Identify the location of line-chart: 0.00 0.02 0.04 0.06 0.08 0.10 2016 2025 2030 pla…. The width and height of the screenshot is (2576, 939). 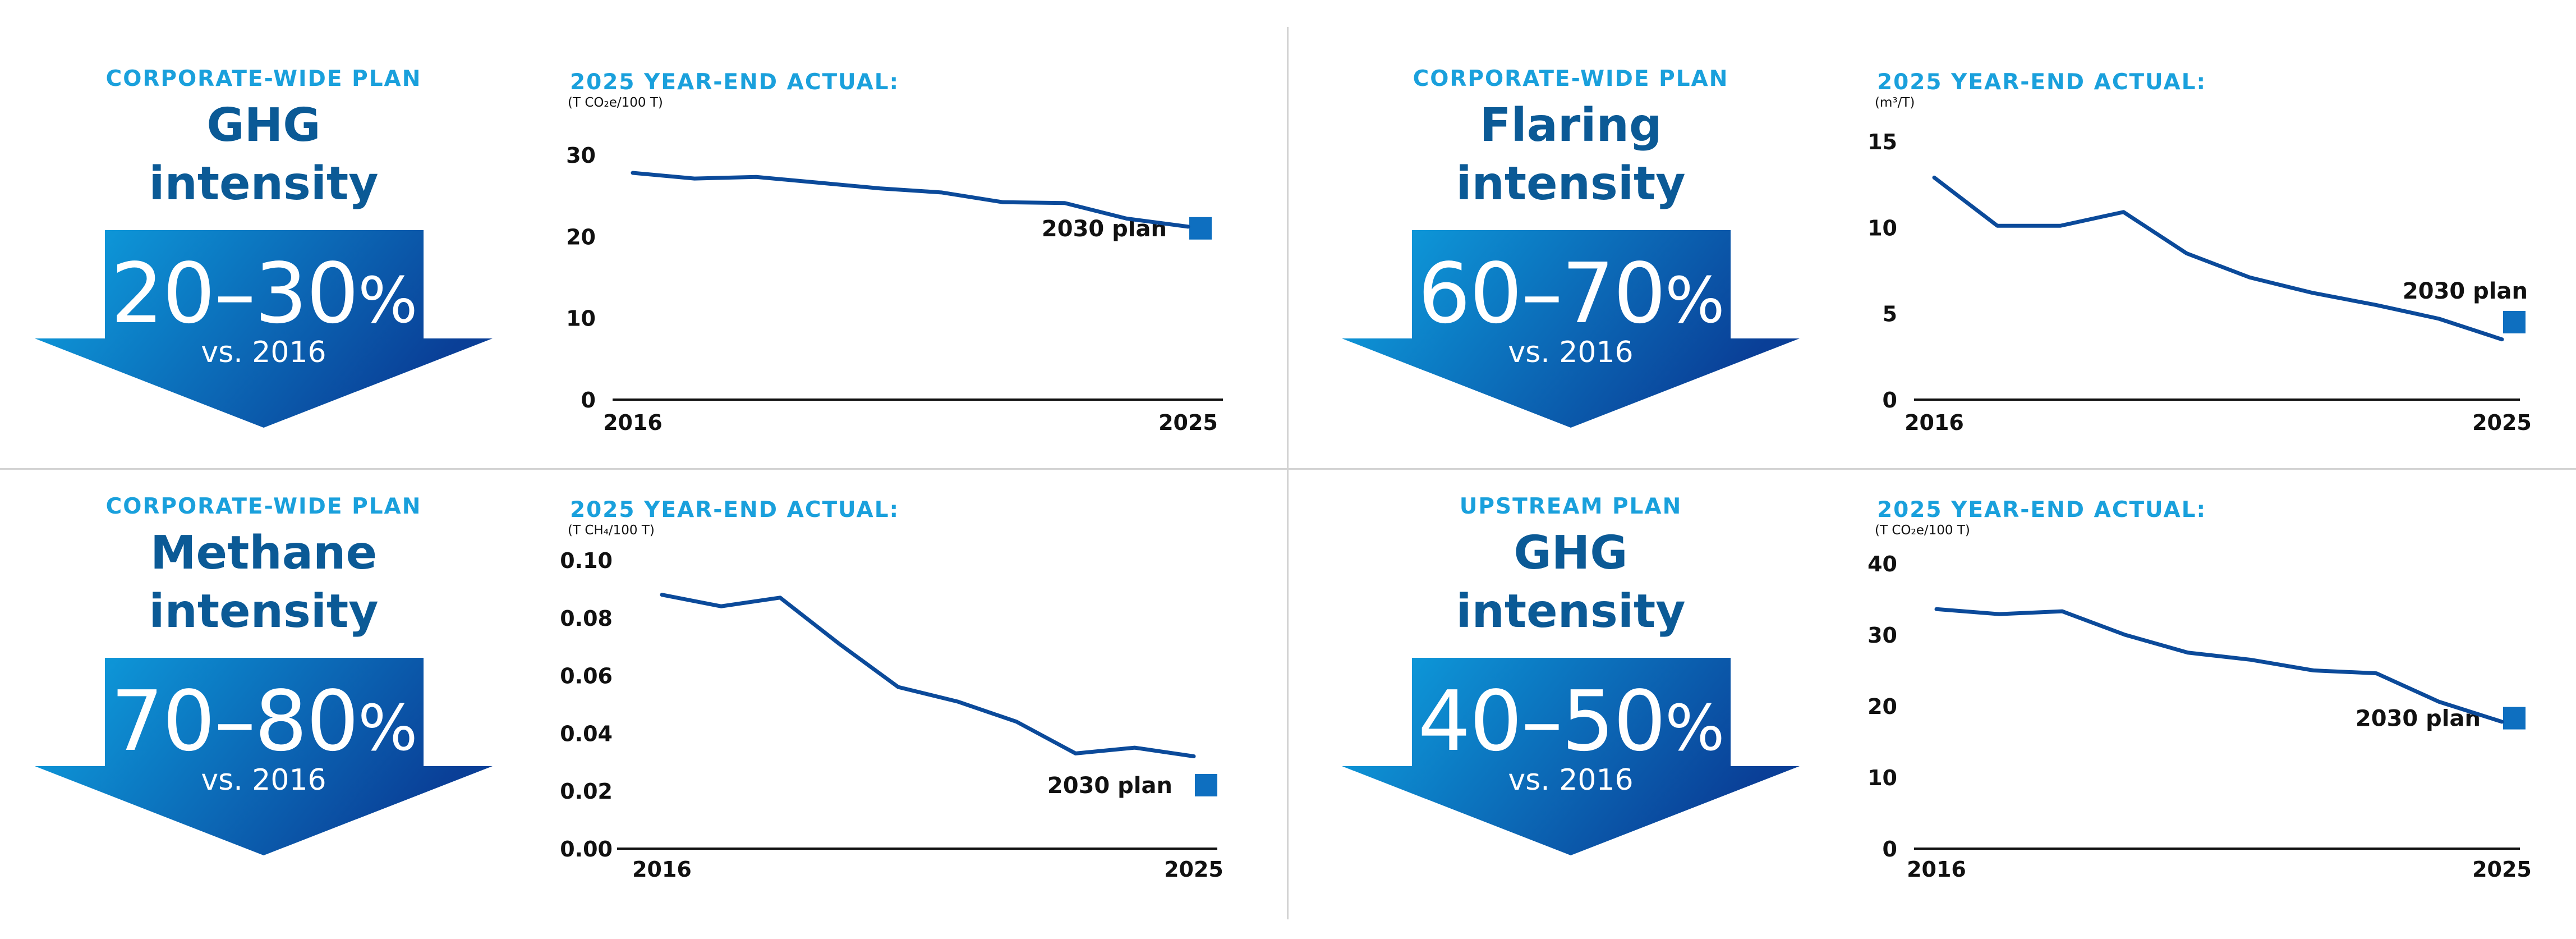
(892, 715).